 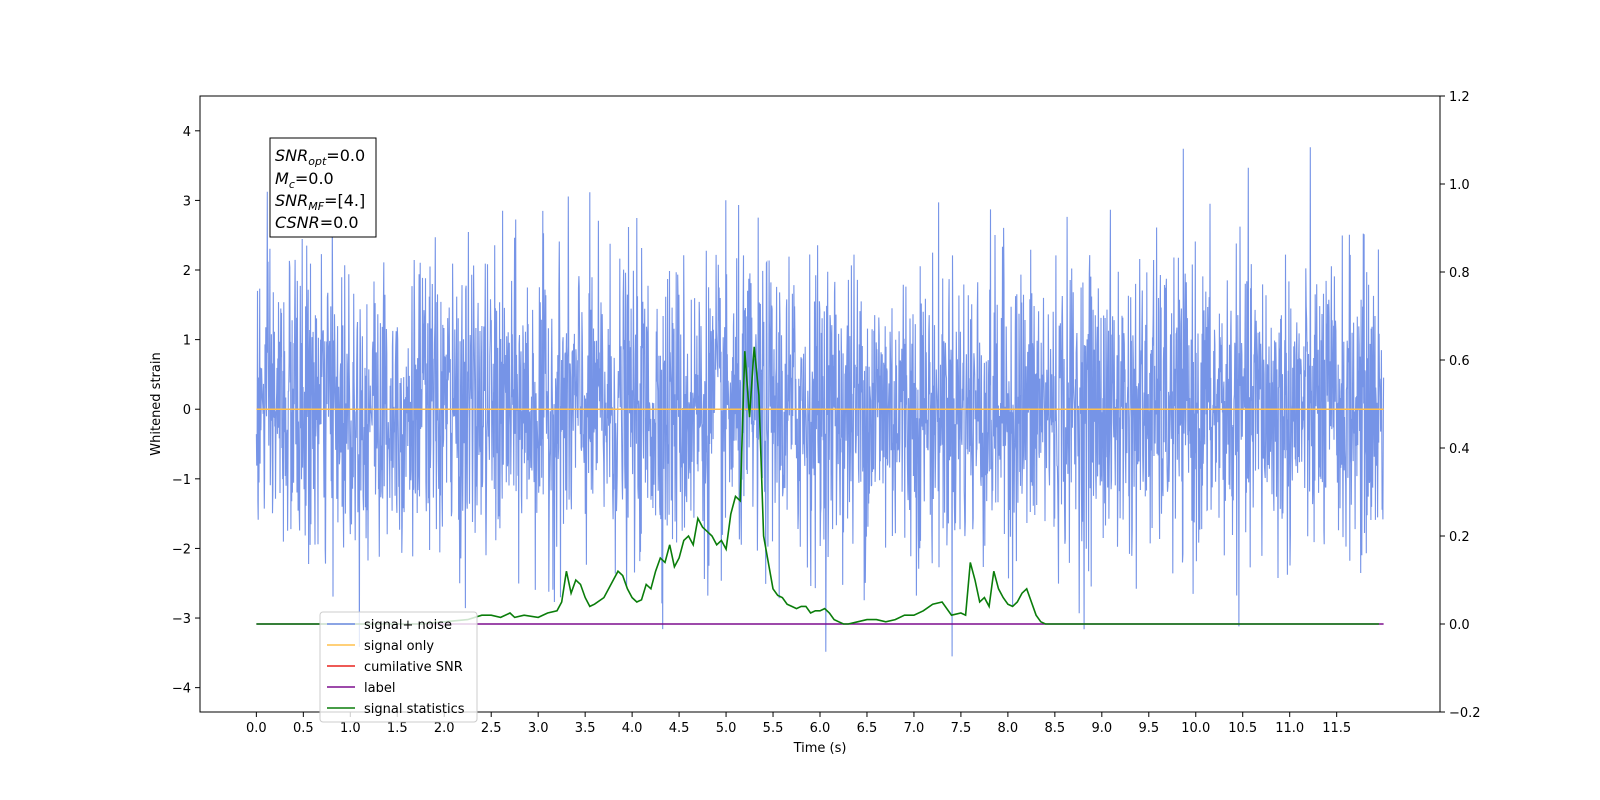 What do you see at coordinates (187, 201) in the screenshot?
I see `y-tick-label: 3` at bounding box center [187, 201].